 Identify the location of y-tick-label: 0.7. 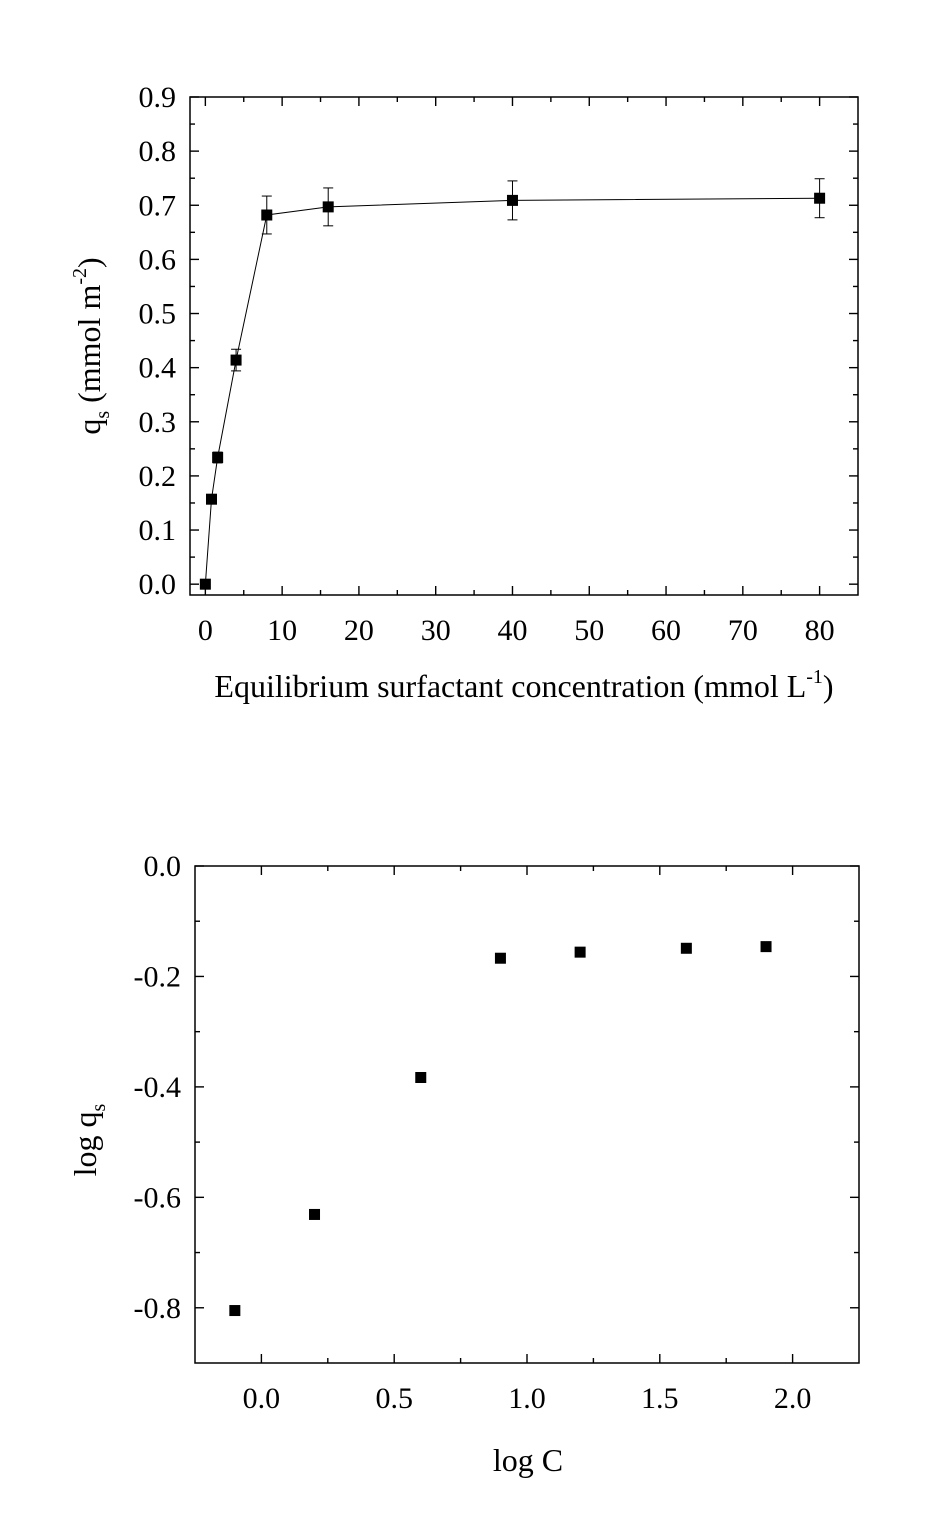
(158, 205).